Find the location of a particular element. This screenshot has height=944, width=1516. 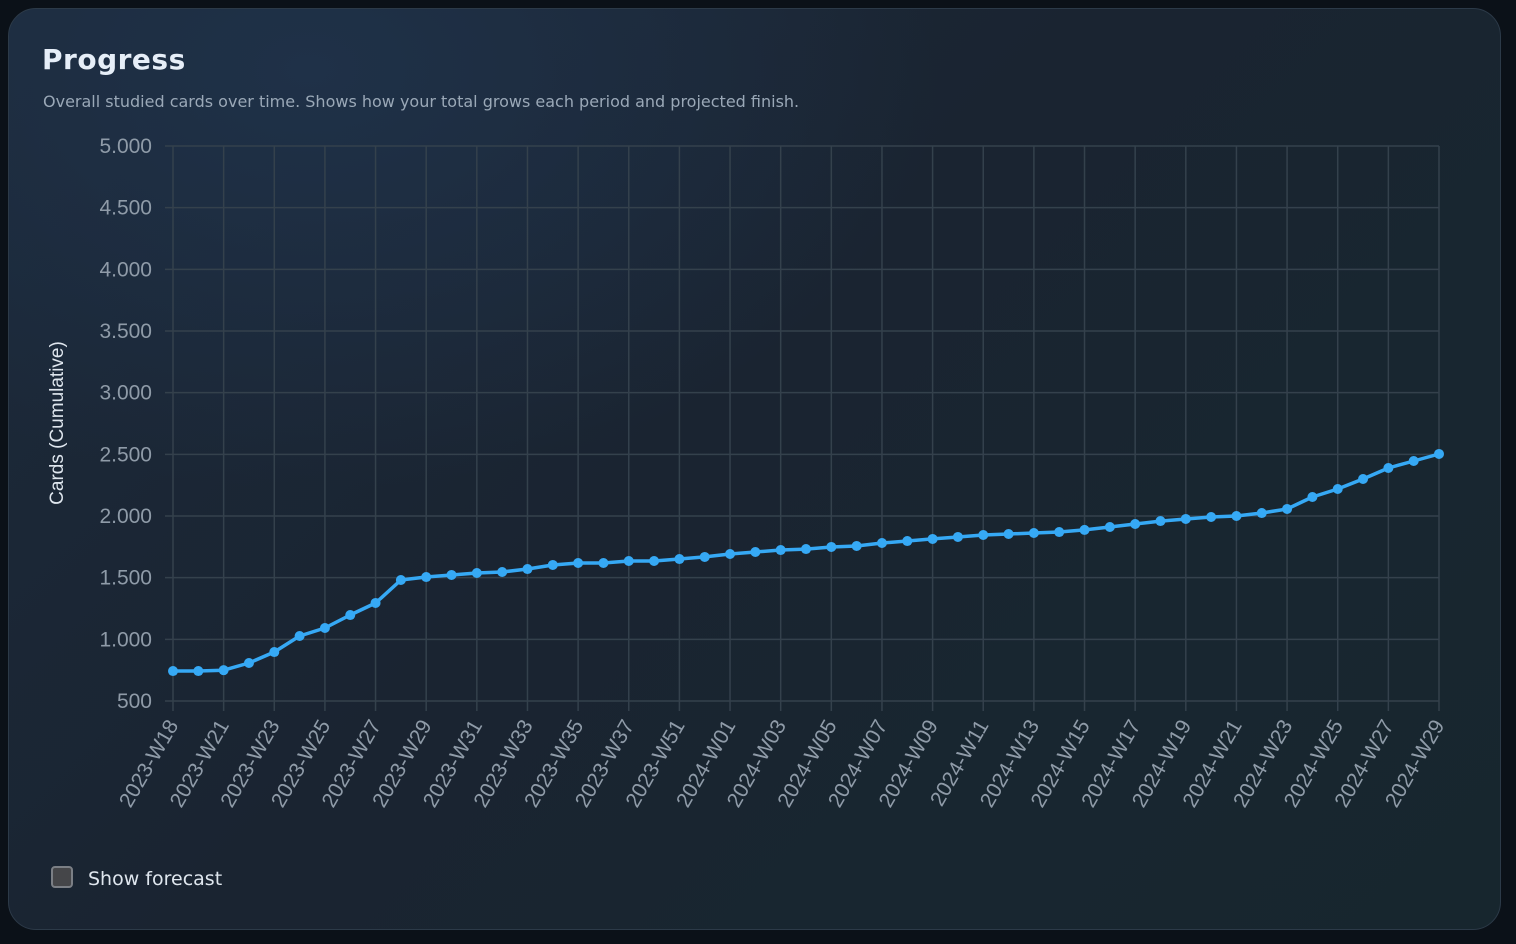

show-forecast-toggle: Show forecast is located at coordinates (136, 877).